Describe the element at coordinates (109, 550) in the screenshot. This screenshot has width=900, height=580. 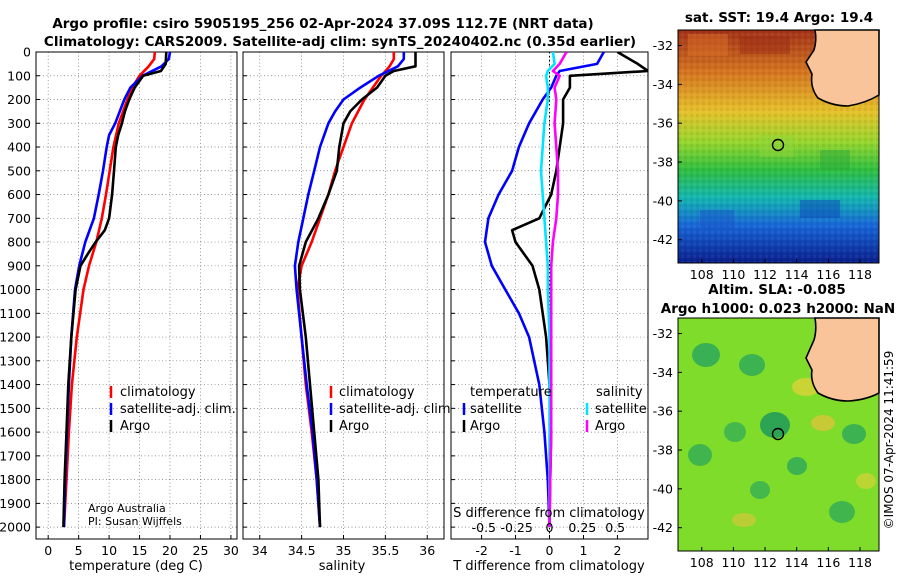
I see `x-tick-label: 10` at that location.